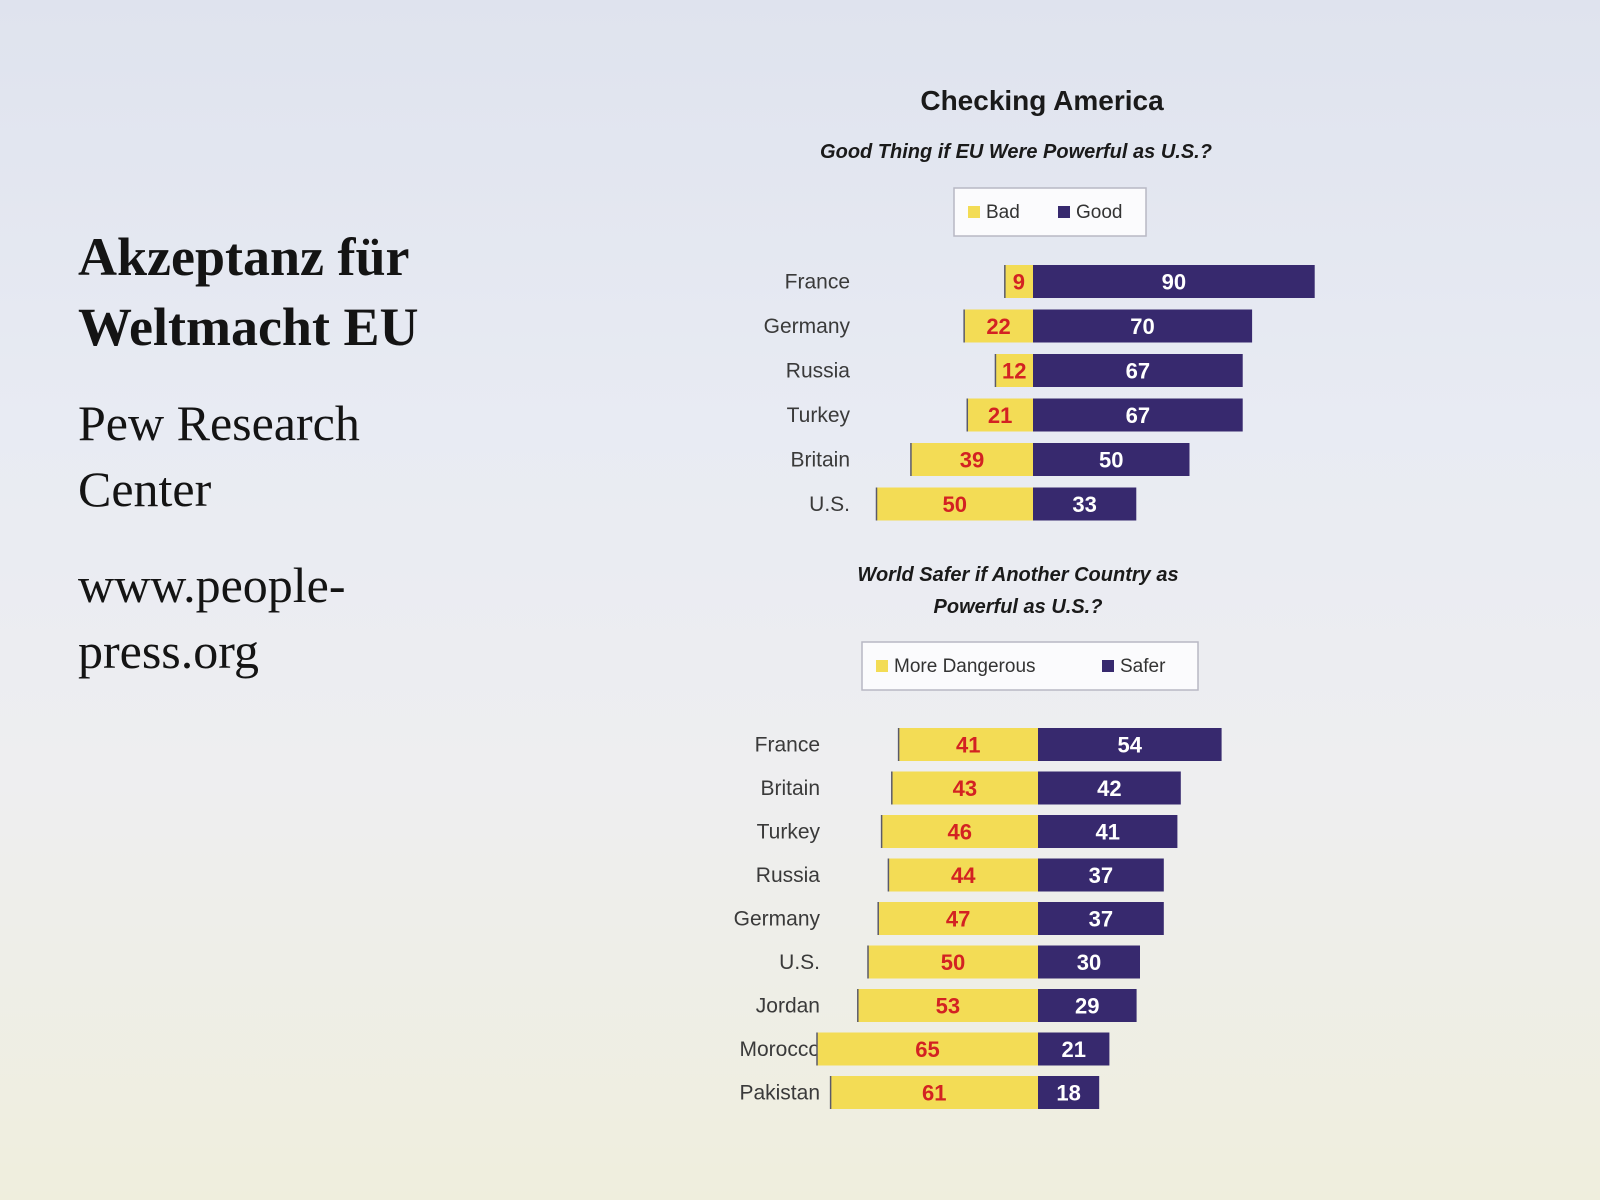 The height and width of the screenshot is (1200, 1600). Describe the element at coordinates (1142, 326) in the screenshot. I see `chart-1-data-label-positive-germany: 70` at that location.